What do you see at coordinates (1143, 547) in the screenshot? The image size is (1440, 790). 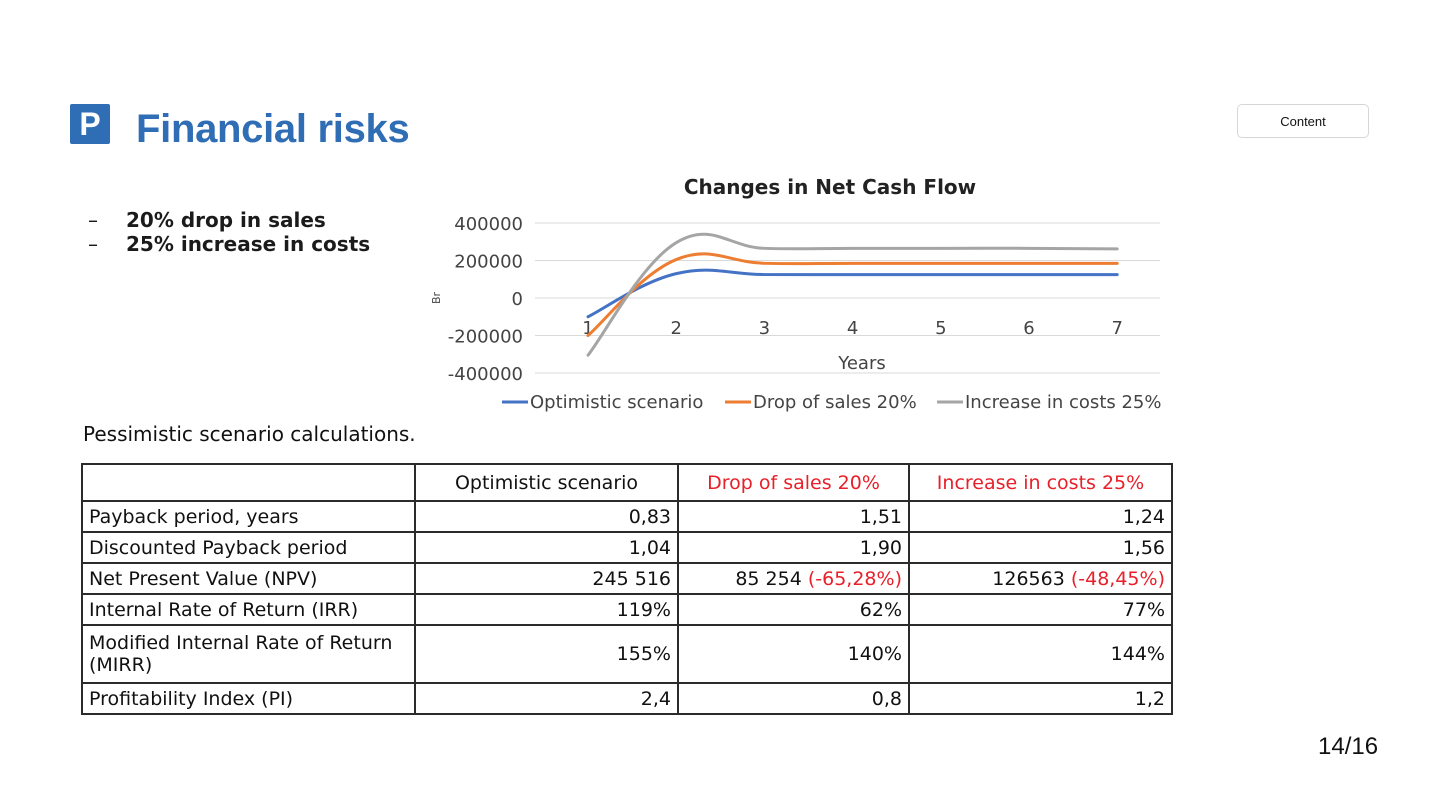 I see `increase-costs-value: 1,56` at bounding box center [1143, 547].